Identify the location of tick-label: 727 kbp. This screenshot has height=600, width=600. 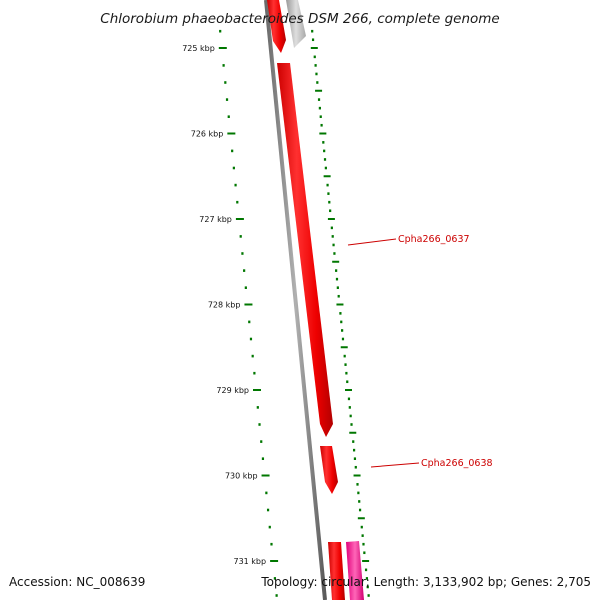
(215, 219).